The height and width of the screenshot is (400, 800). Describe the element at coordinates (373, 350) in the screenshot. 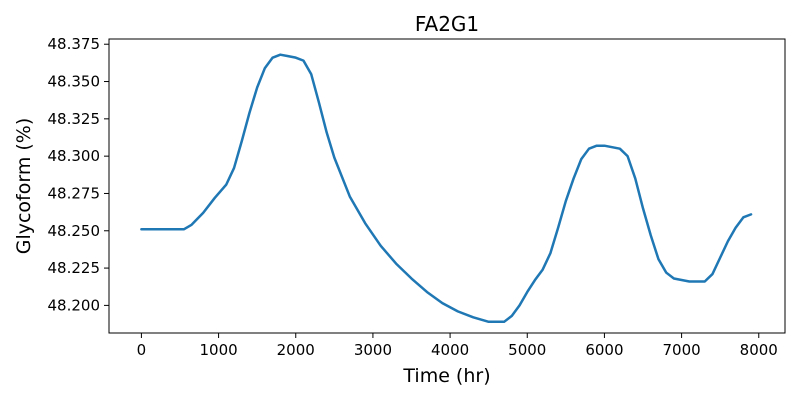

I see `x-tick-label: 3000` at that location.